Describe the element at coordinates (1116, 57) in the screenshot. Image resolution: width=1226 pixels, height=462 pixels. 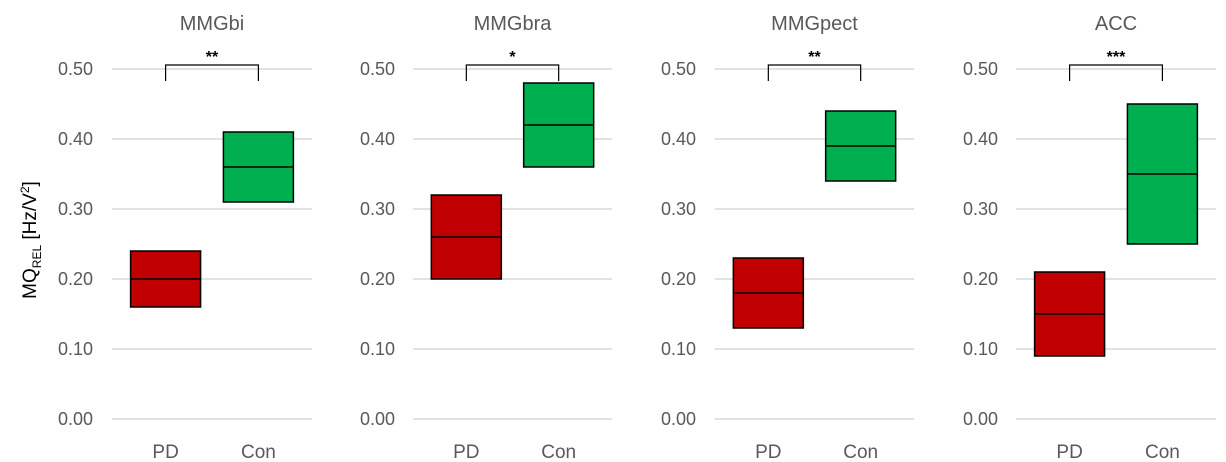
I see `significance-label: ***` at that location.